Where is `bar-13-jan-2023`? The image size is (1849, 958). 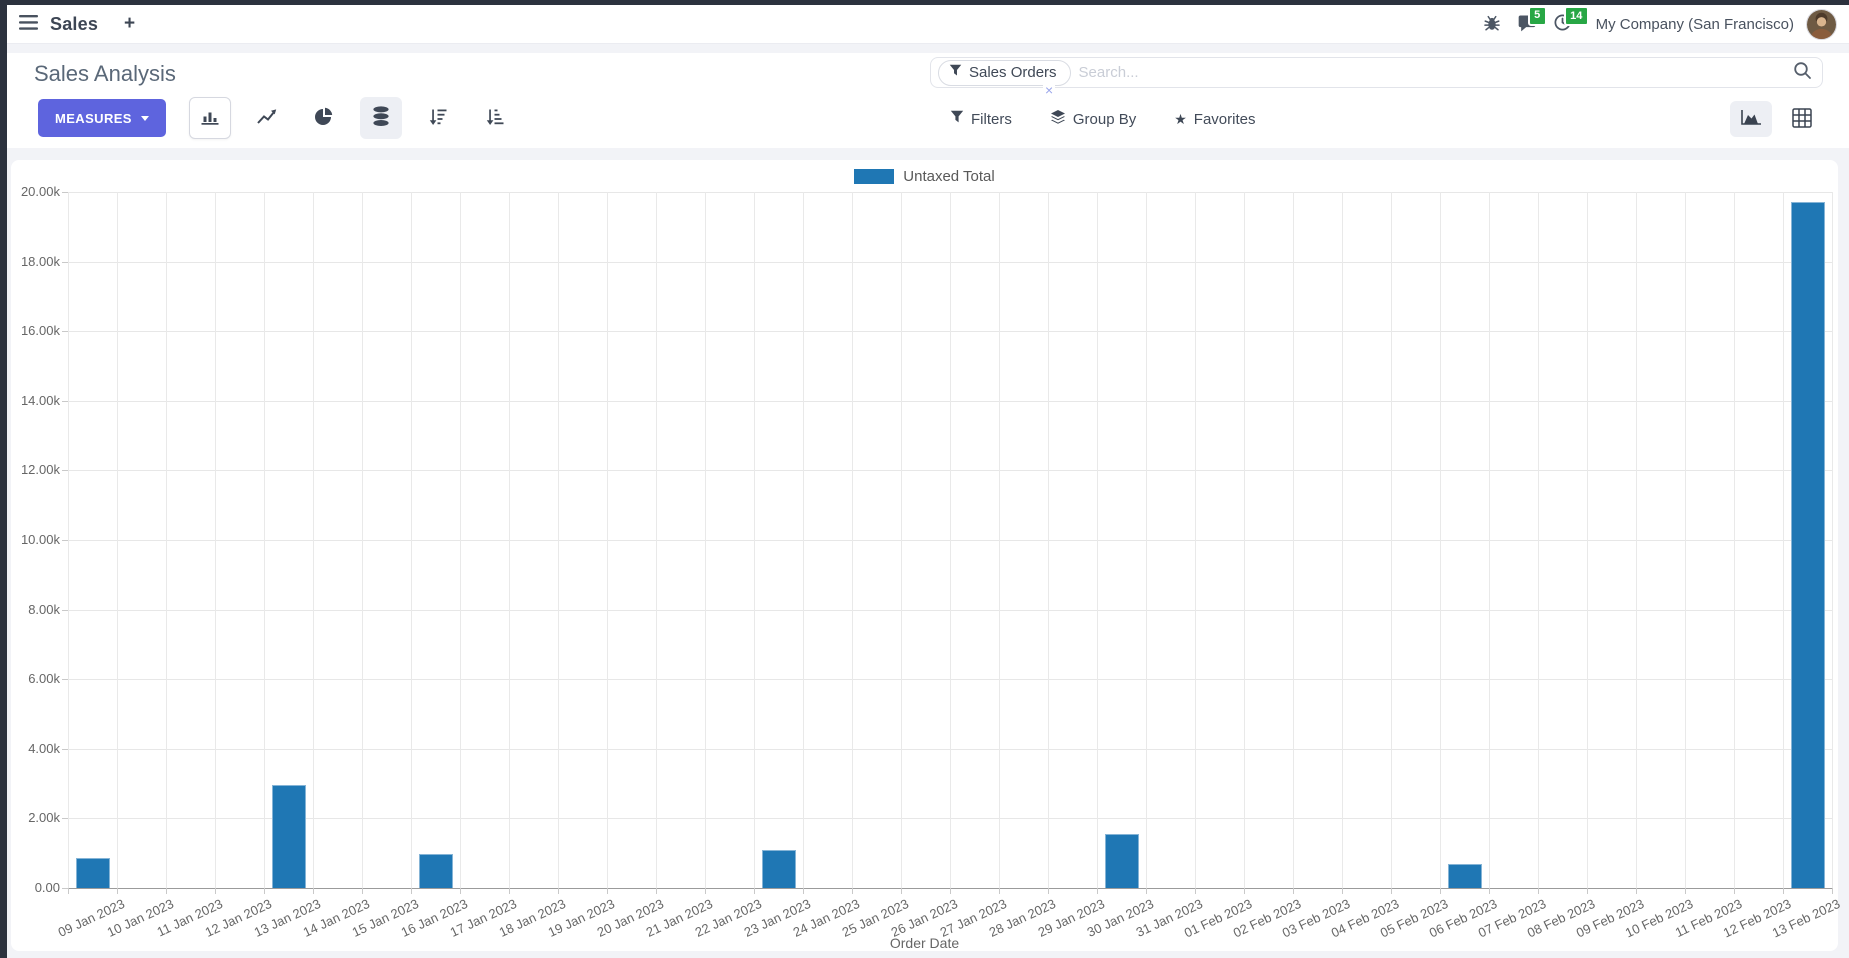
bar-13-jan-2023 is located at coordinates (288, 836).